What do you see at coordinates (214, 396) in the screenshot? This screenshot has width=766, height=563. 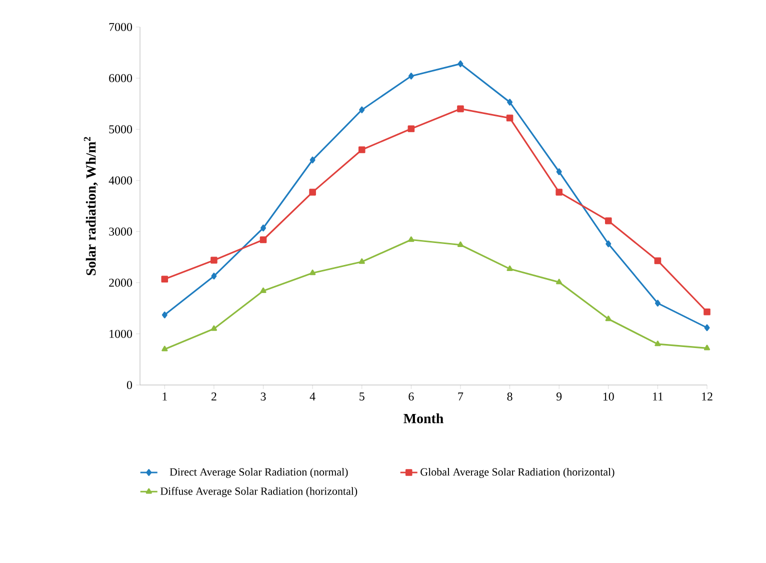 I see `x-tick-label: 2` at bounding box center [214, 396].